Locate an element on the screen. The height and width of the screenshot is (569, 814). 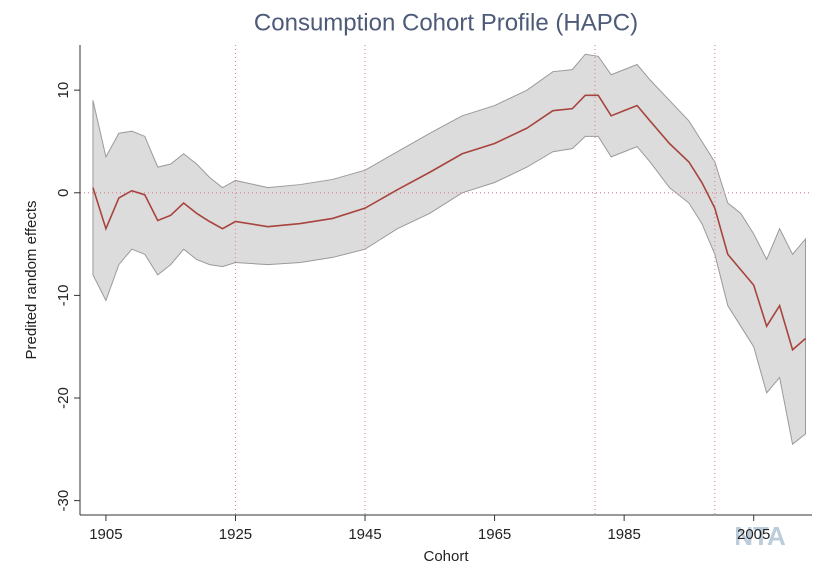
y-tick-label: 0 is located at coordinates (63, 193).